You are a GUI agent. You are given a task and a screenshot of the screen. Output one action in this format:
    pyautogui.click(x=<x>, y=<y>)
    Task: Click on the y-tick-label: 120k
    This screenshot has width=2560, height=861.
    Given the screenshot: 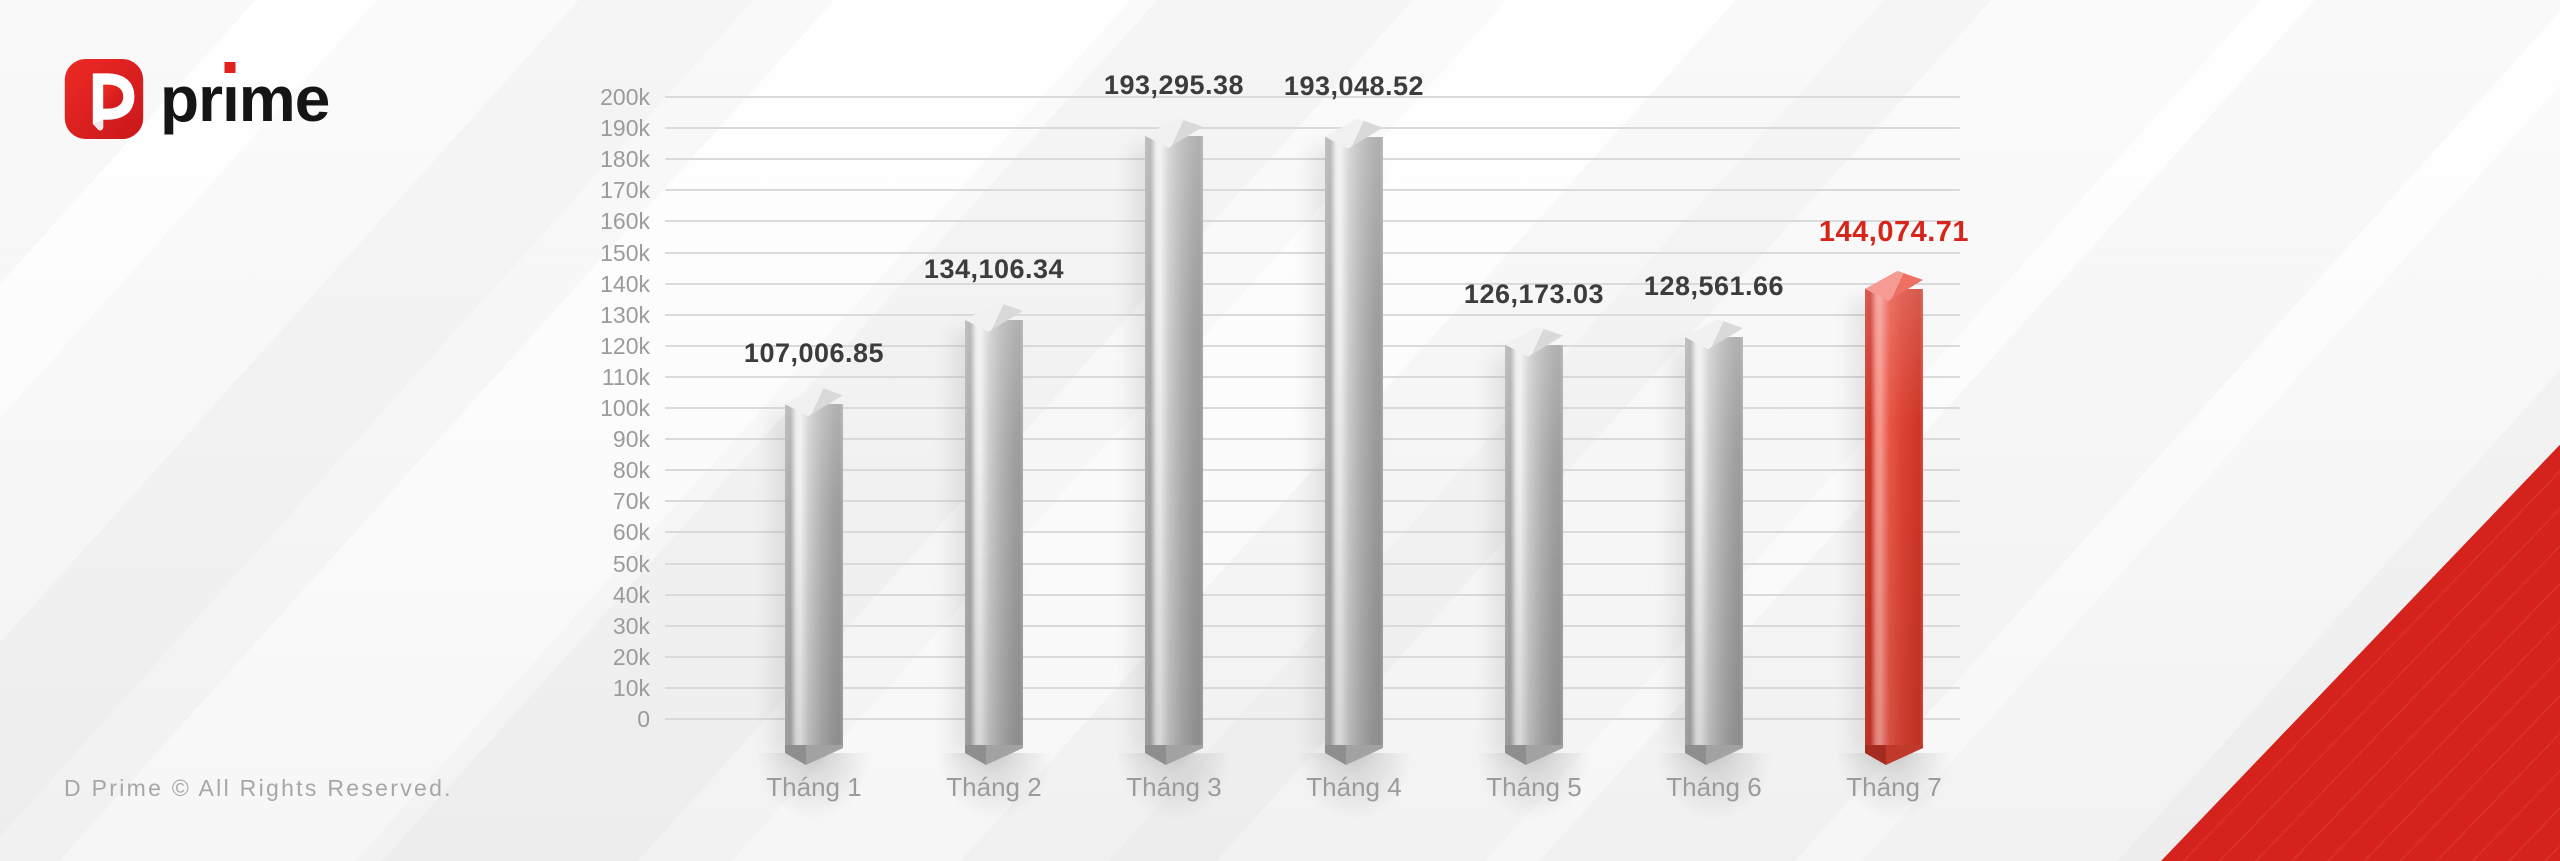 What is the action you would take?
    pyautogui.click(x=625, y=345)
    